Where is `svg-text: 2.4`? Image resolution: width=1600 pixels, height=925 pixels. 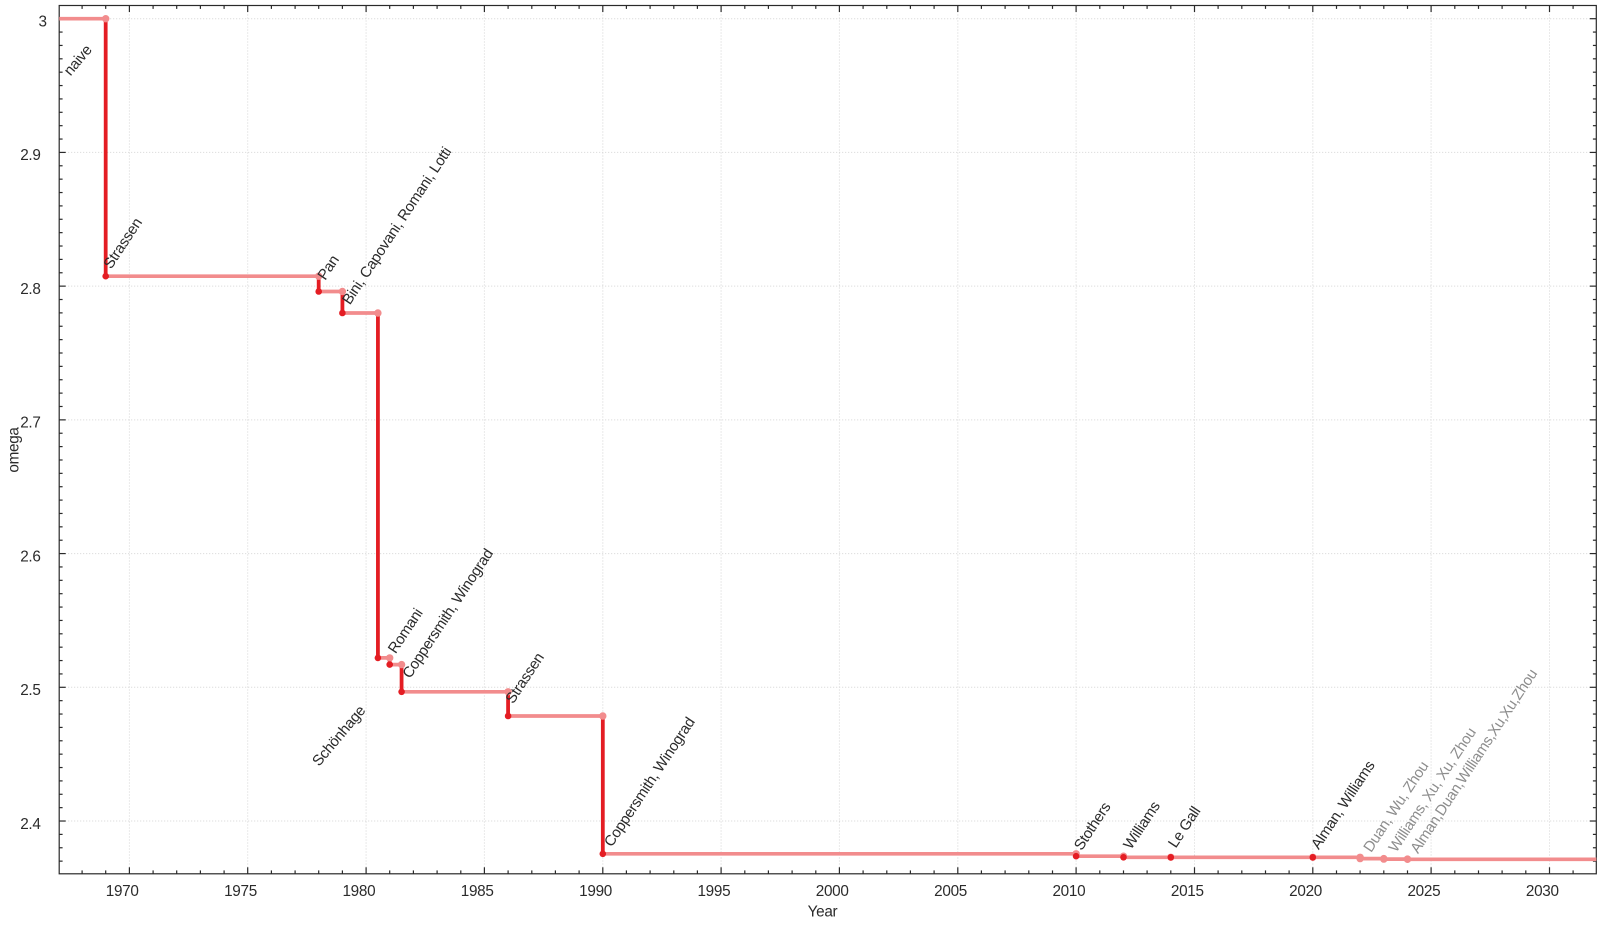
svg-text: 2.4 is located at coordinates (30, 824).